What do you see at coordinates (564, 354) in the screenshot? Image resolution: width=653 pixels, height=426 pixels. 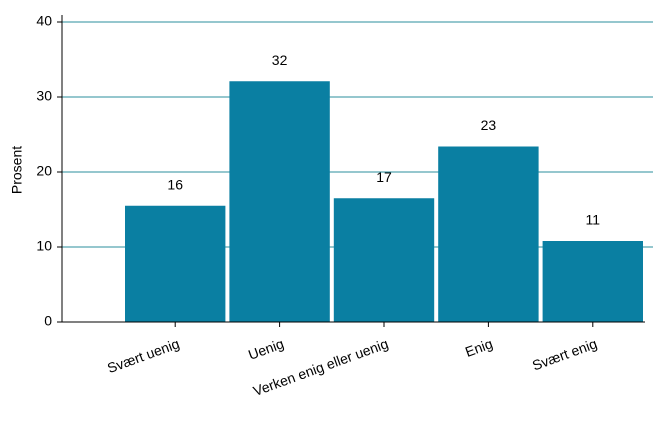 I see `x-tick-label: Svært enig` at bounding box center [564, 354].